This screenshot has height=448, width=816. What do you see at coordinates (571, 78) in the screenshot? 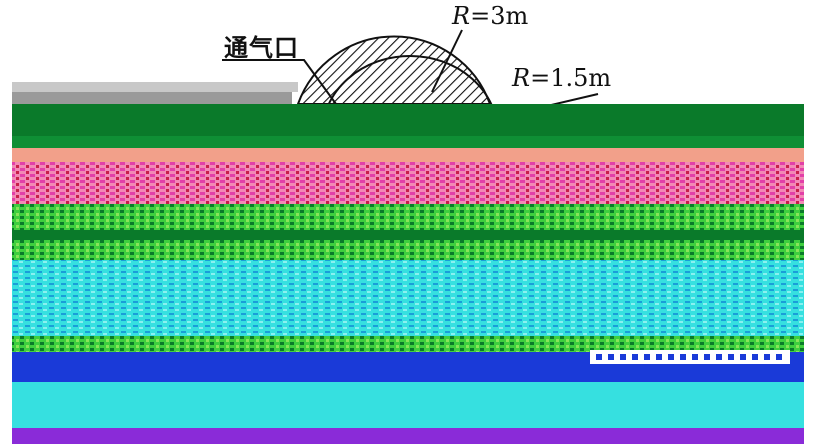
I see `inner-radius-value: =1.5m` at bounding box center [571, 78].